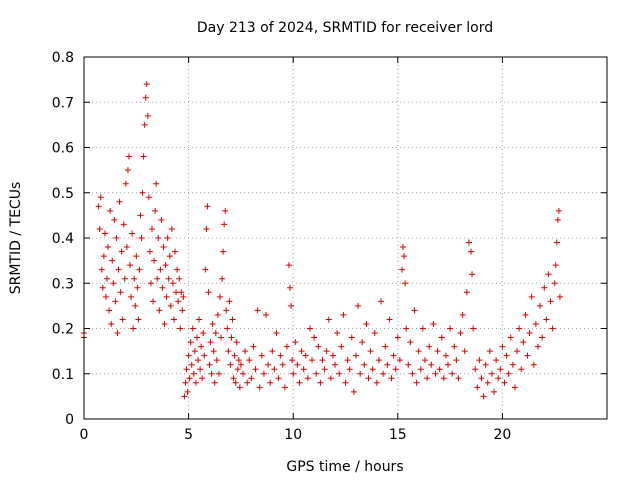 This screenshot has height=480, width=640. I want to click on y-tick-label: 0.2, so click(63, 330).